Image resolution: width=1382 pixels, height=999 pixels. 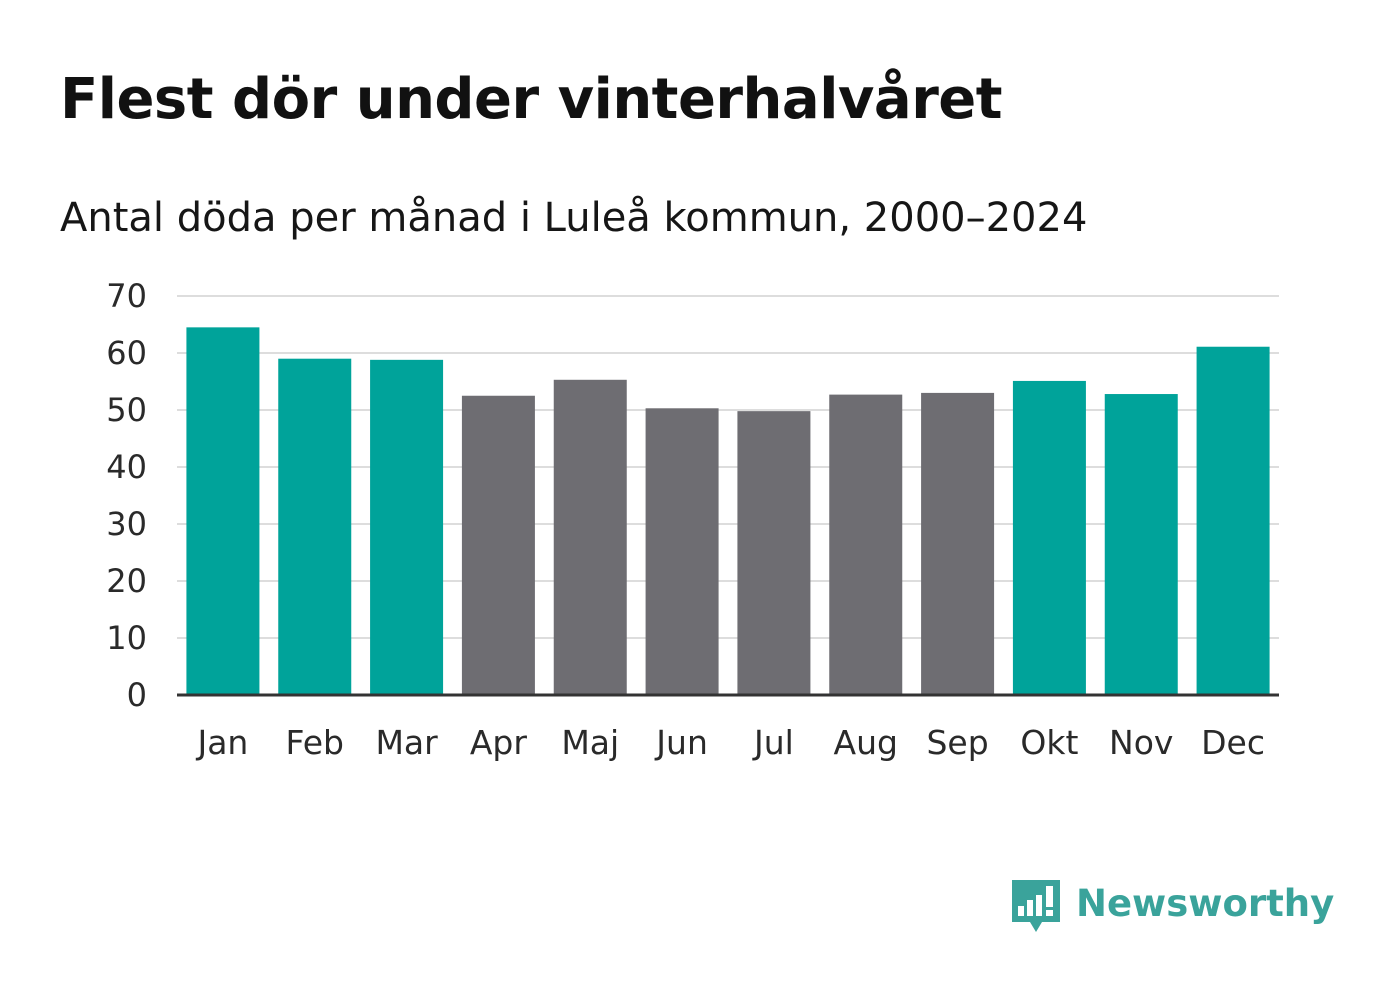 What do you see at coordinates (126, 581) in the screenshot?
I see `y-tick-label: 20` at bounding box center [126, 581].